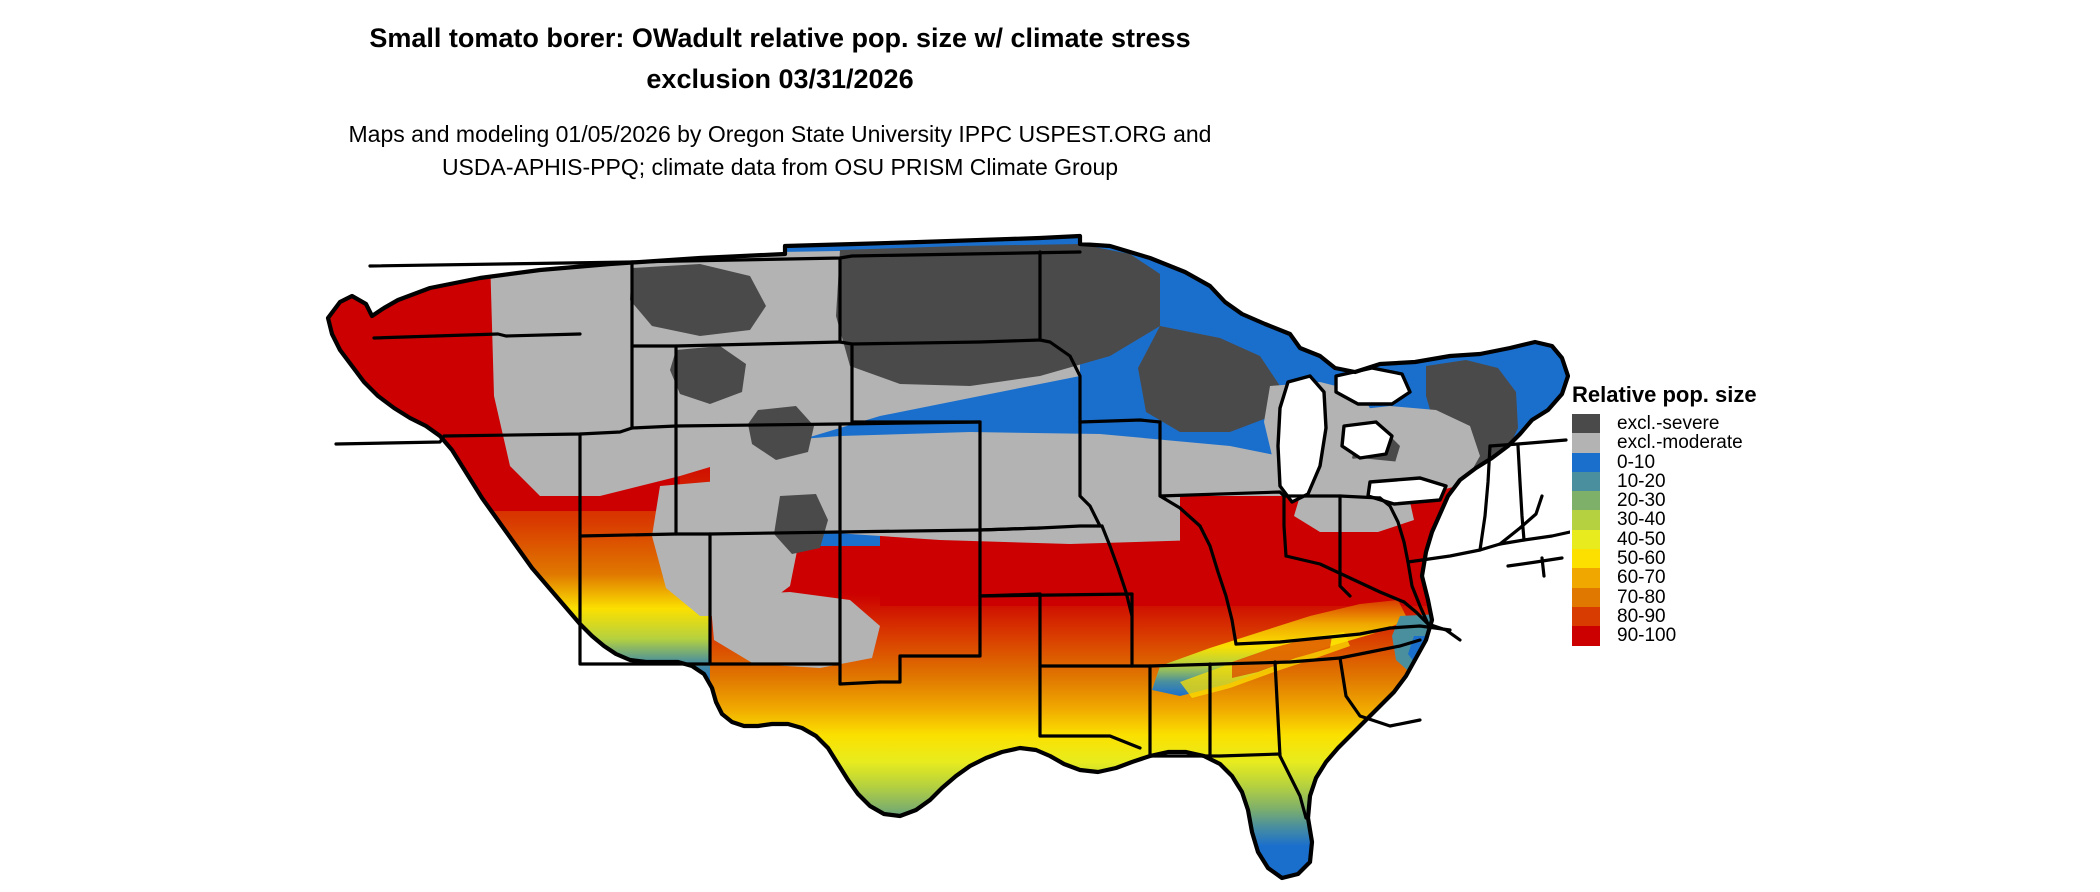 The height and width of the screenshot is (892, 2100). I want to click on border-ky-tn, so click(1313, 636).